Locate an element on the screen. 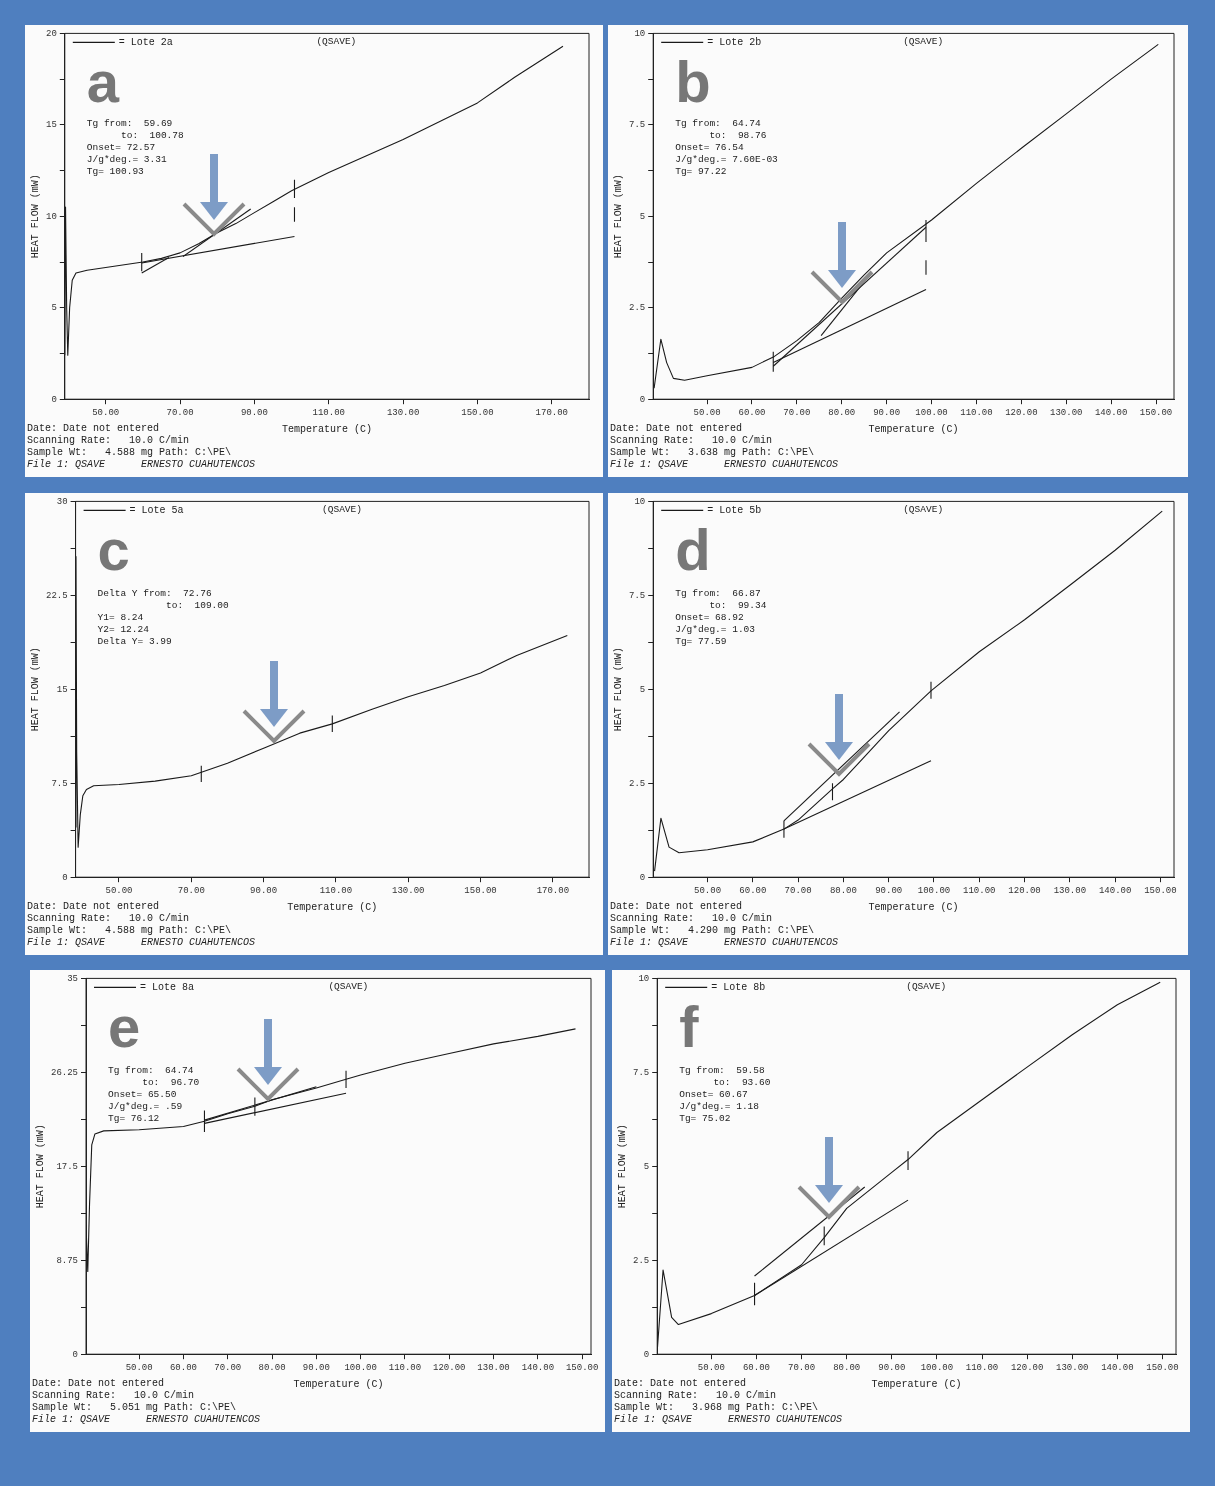  text: Sample Wt: 4.290 mg Path: C:\PE\ is located at coordinates (712, 931).